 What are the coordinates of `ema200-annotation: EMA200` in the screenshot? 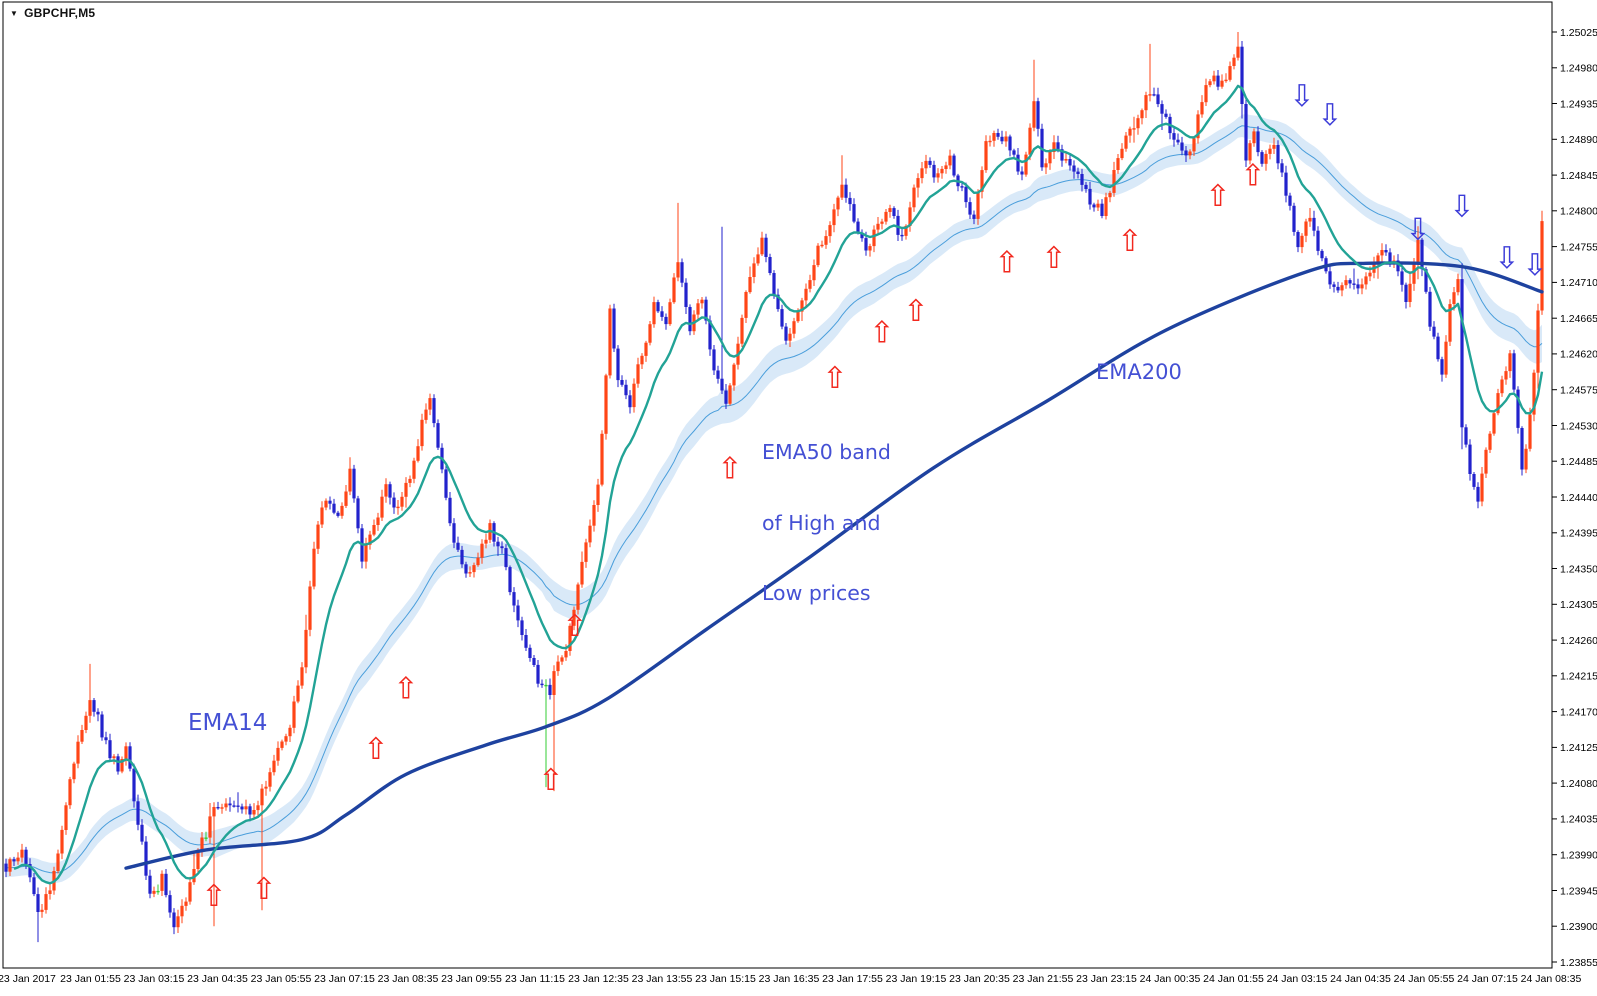 It's located at (1139, 372).